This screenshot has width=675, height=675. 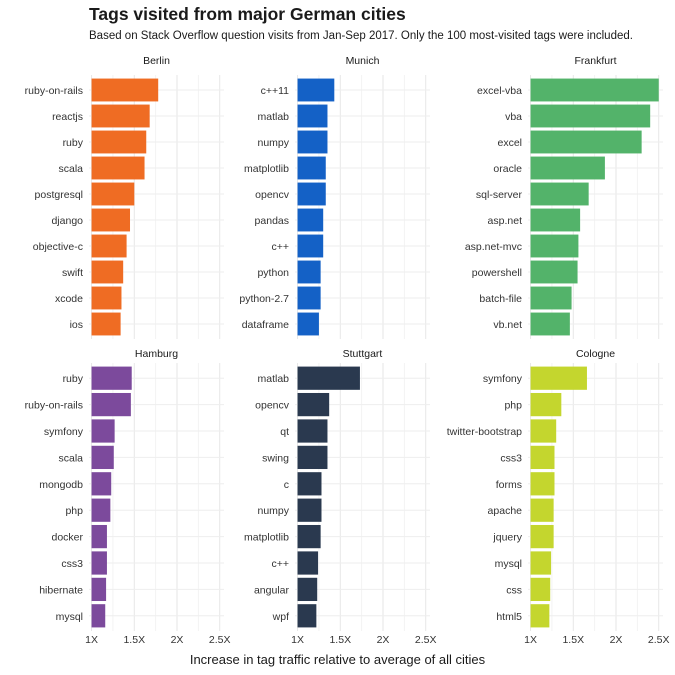 What do you see at coordinates (266, 169) in the screenshot?
I see `y-tick-label: matplotlib` at bounding box center [266, 169].